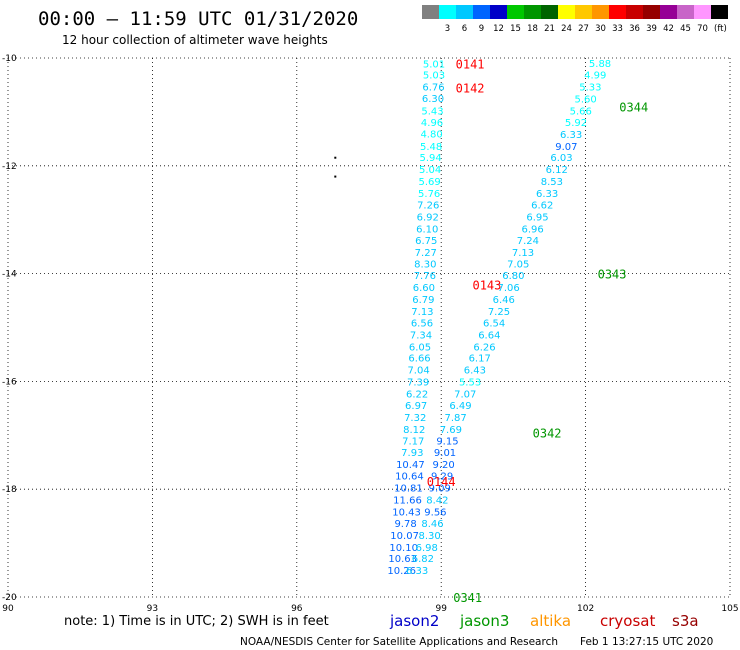 The width and height of the screenshot is (740, 650). Describe the element at coordinates (465, 394) in the screenshot. I see `swh-data-label: 7.07` at that location.